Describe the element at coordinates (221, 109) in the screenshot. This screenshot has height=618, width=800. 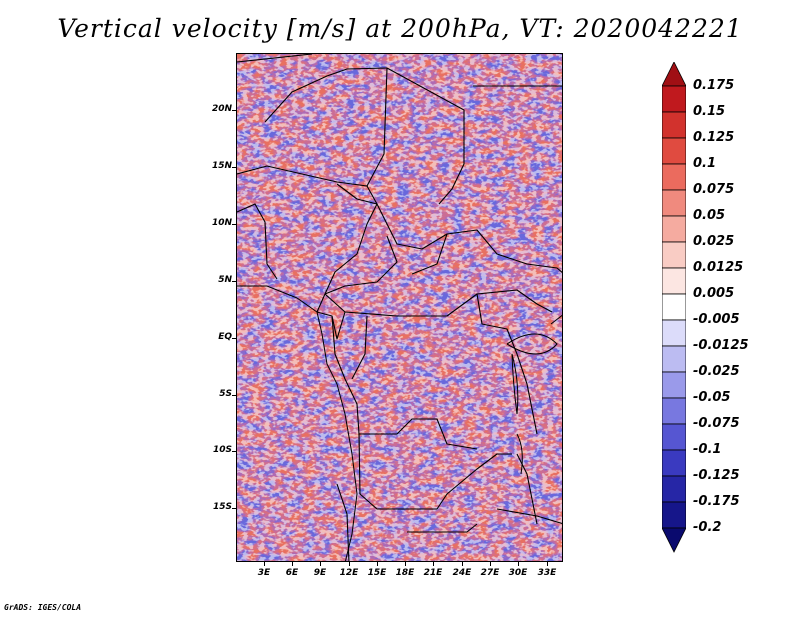
I see `latitude-label: 20N` at that location.